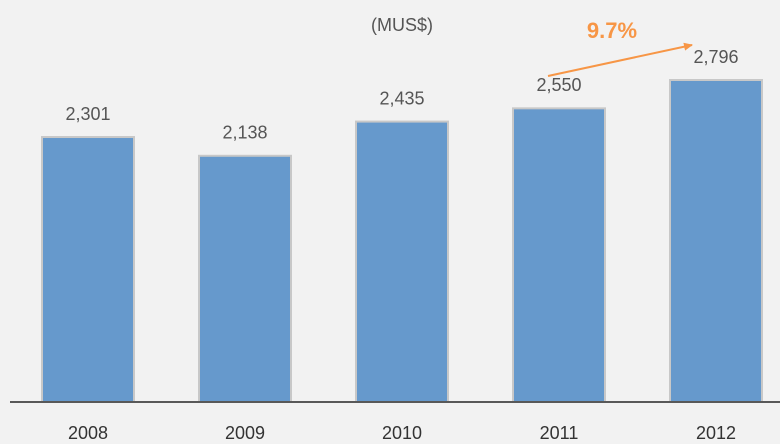 The image size is (780, 444). Describe the element at coordinates (620, 59) in the screenshot. I see `growth-arrow` at that location.